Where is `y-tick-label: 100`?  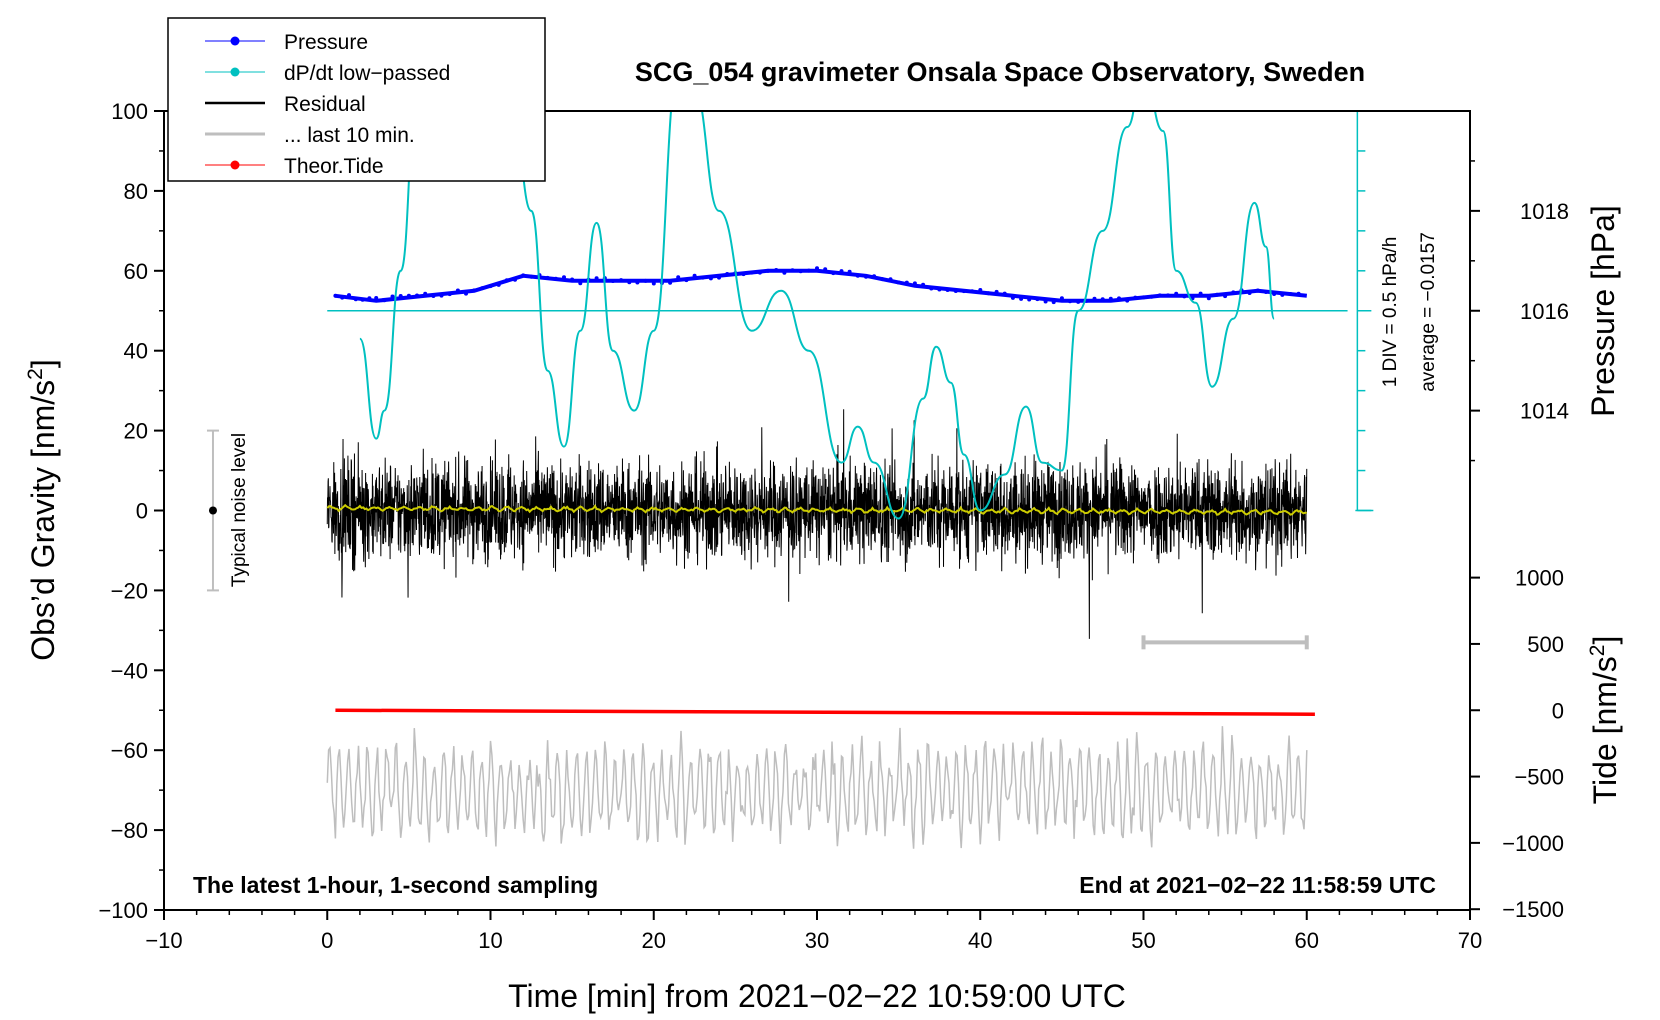
y-tick-label: 100 is located at coordinates (129, 111).